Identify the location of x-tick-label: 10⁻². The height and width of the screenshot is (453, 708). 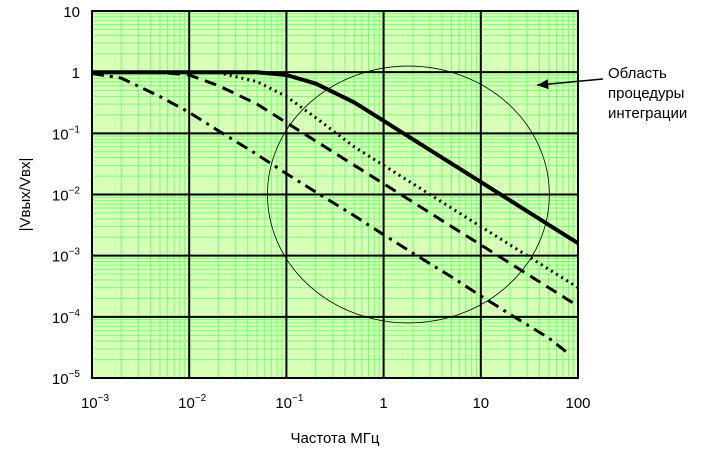
(192, 402).